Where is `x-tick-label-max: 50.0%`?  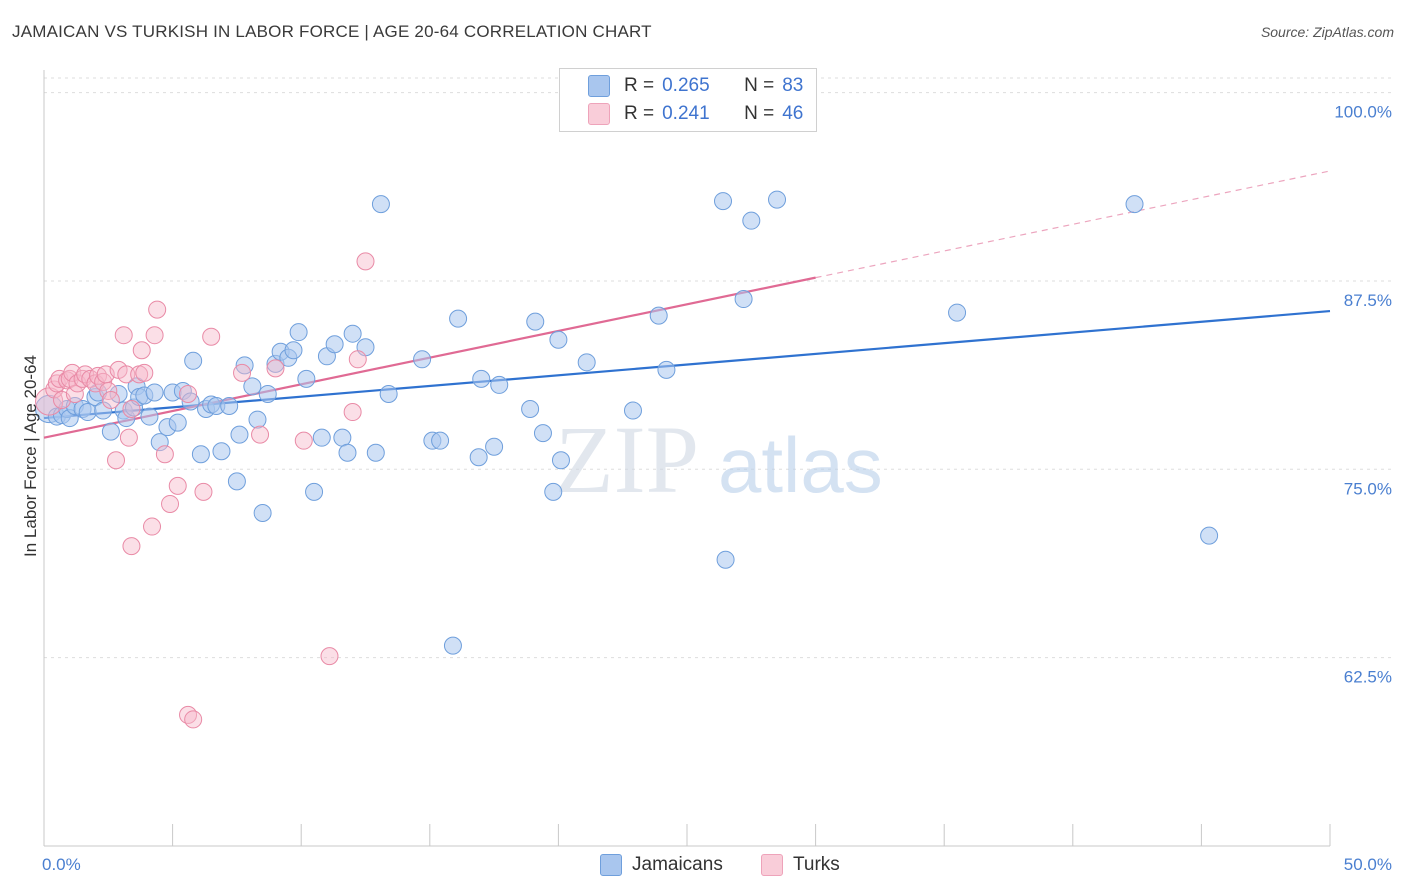
x-tick-label-max: 50.0% is located at coordinates (1368, 864).